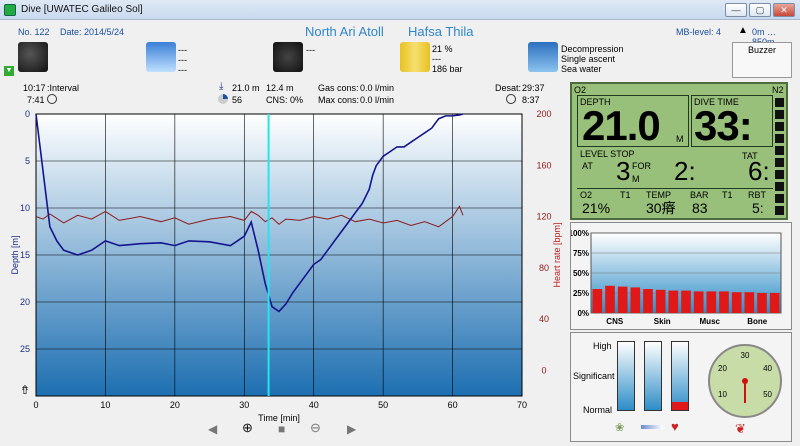 This screenshot has height=446, width=800. I want to click on x-tick-label: 60, so click(453, 405).